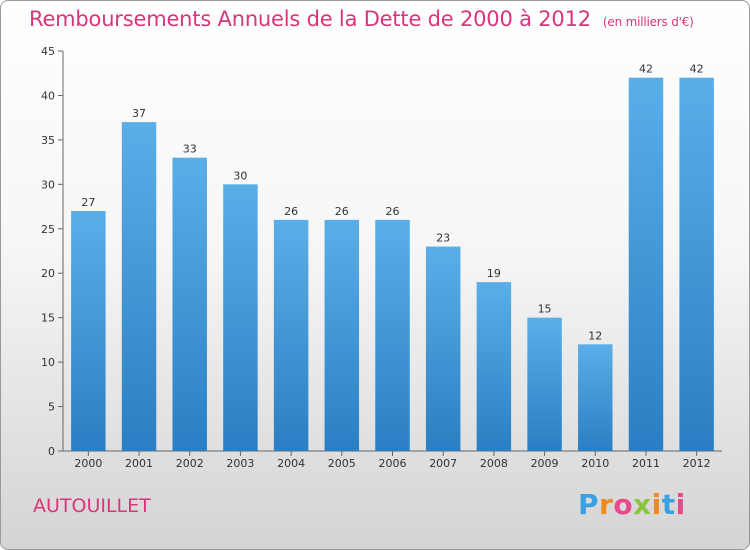 The image size is (750, 550). Describe the element at coordinates (393, 463) in the screenshot. I see `x-tick-label: 2006` at that location.